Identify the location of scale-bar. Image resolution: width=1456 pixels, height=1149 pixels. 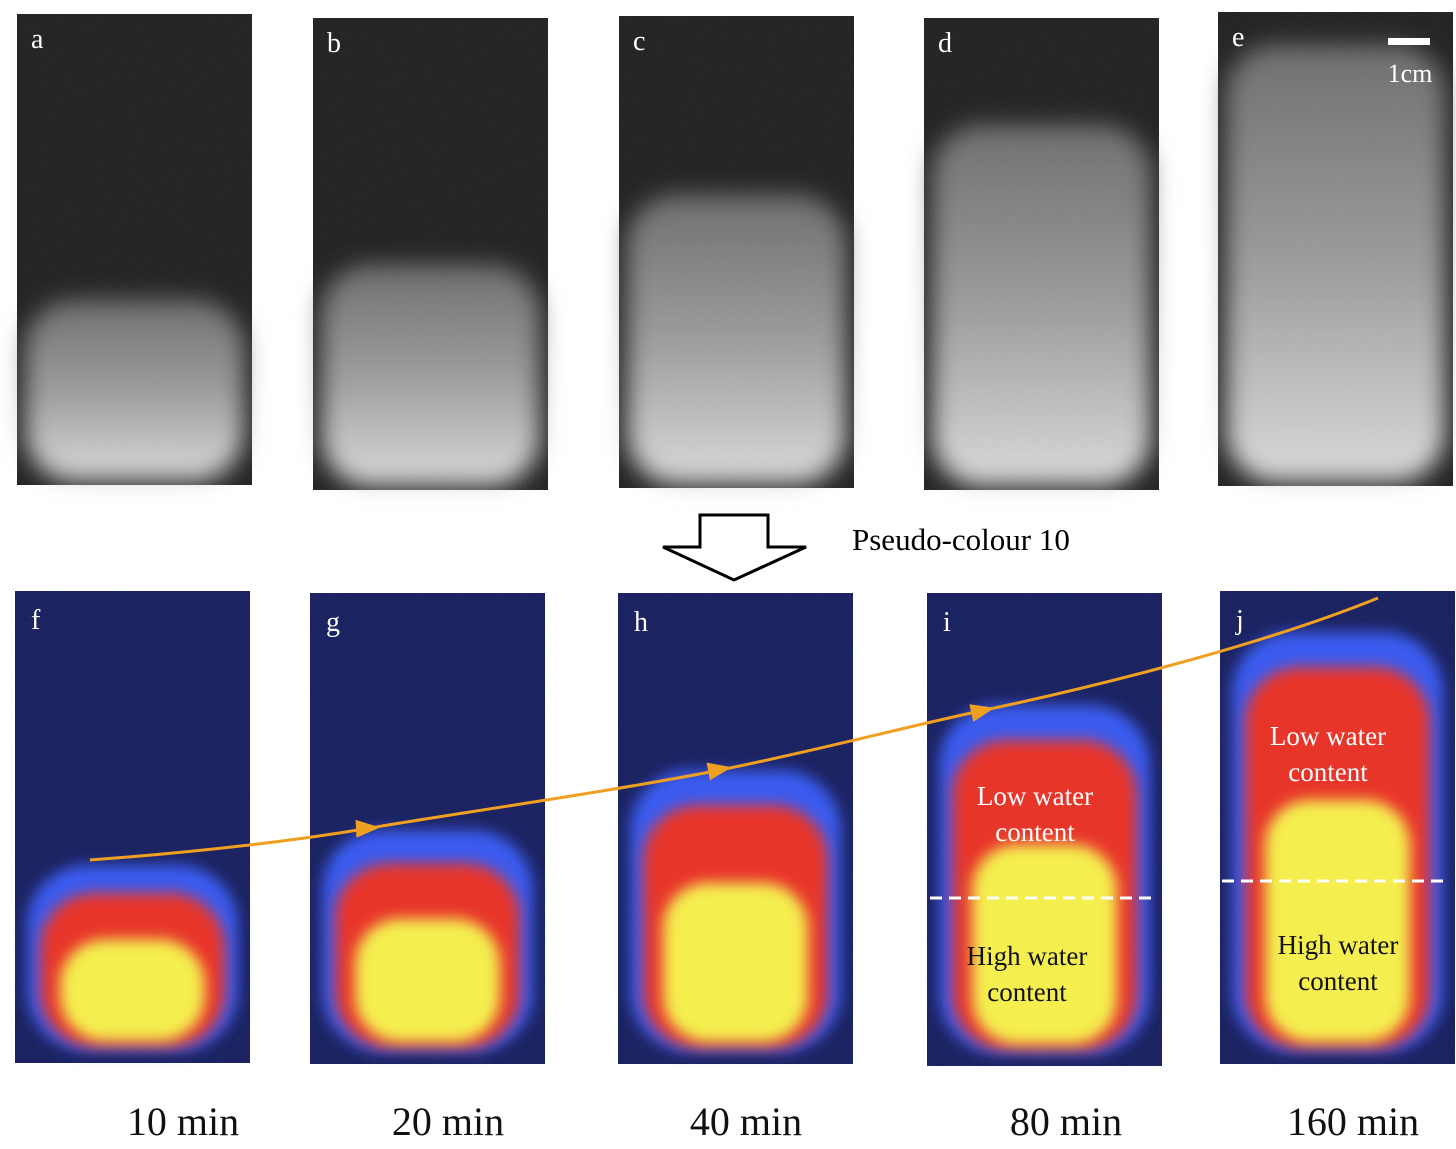
(1409, 41).